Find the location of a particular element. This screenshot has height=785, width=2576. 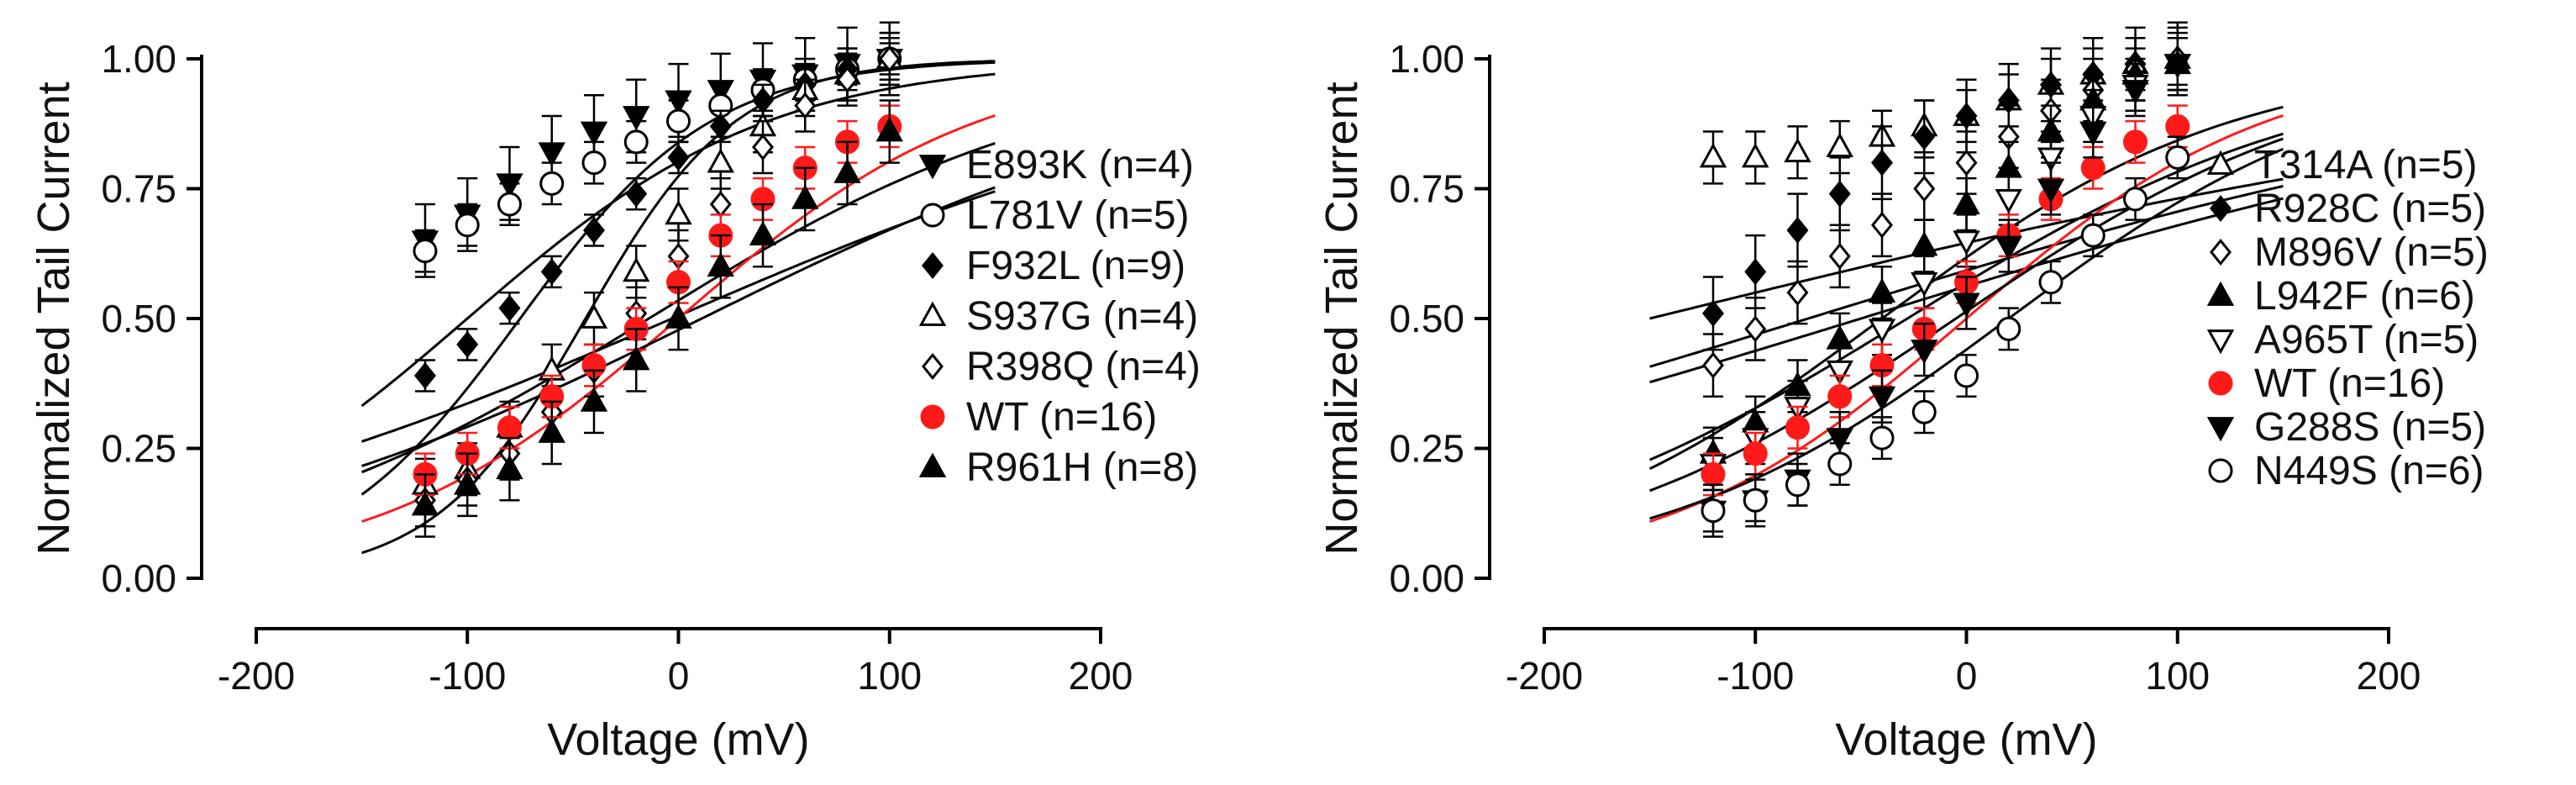

legend-label-3: L942F (n=6) is located at coordinates (2364, 296).